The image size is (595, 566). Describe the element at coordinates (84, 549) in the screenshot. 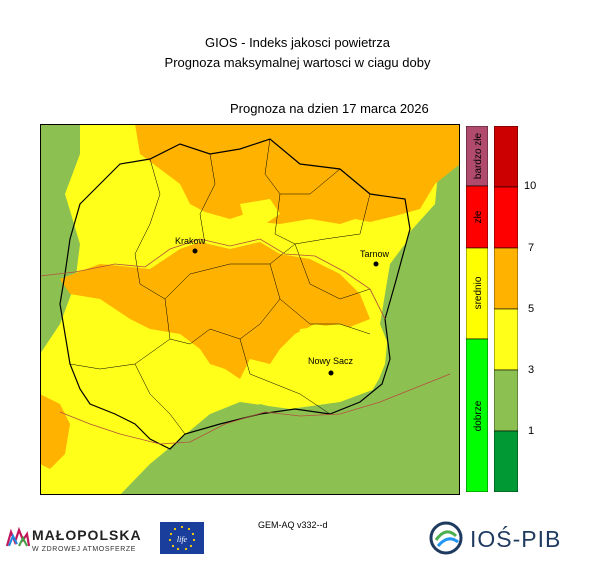

I see `malopolska-subtitle: W ZDROWEJ ATMOSFERZE` at that location.